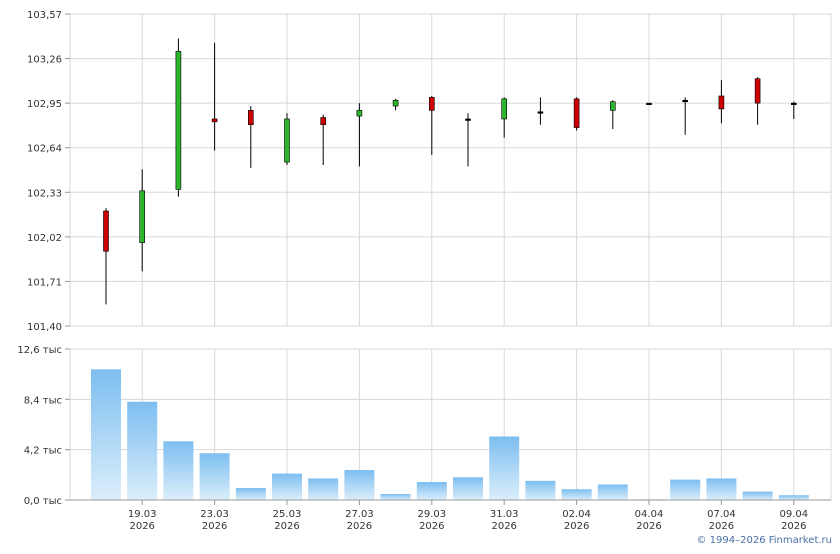 This screenshot has height=554, width=840. What do you see at coordinates (649, 514) in the screenshot?
I see `x-tick-label-day: 04.04` at bounding box center [649, 514].